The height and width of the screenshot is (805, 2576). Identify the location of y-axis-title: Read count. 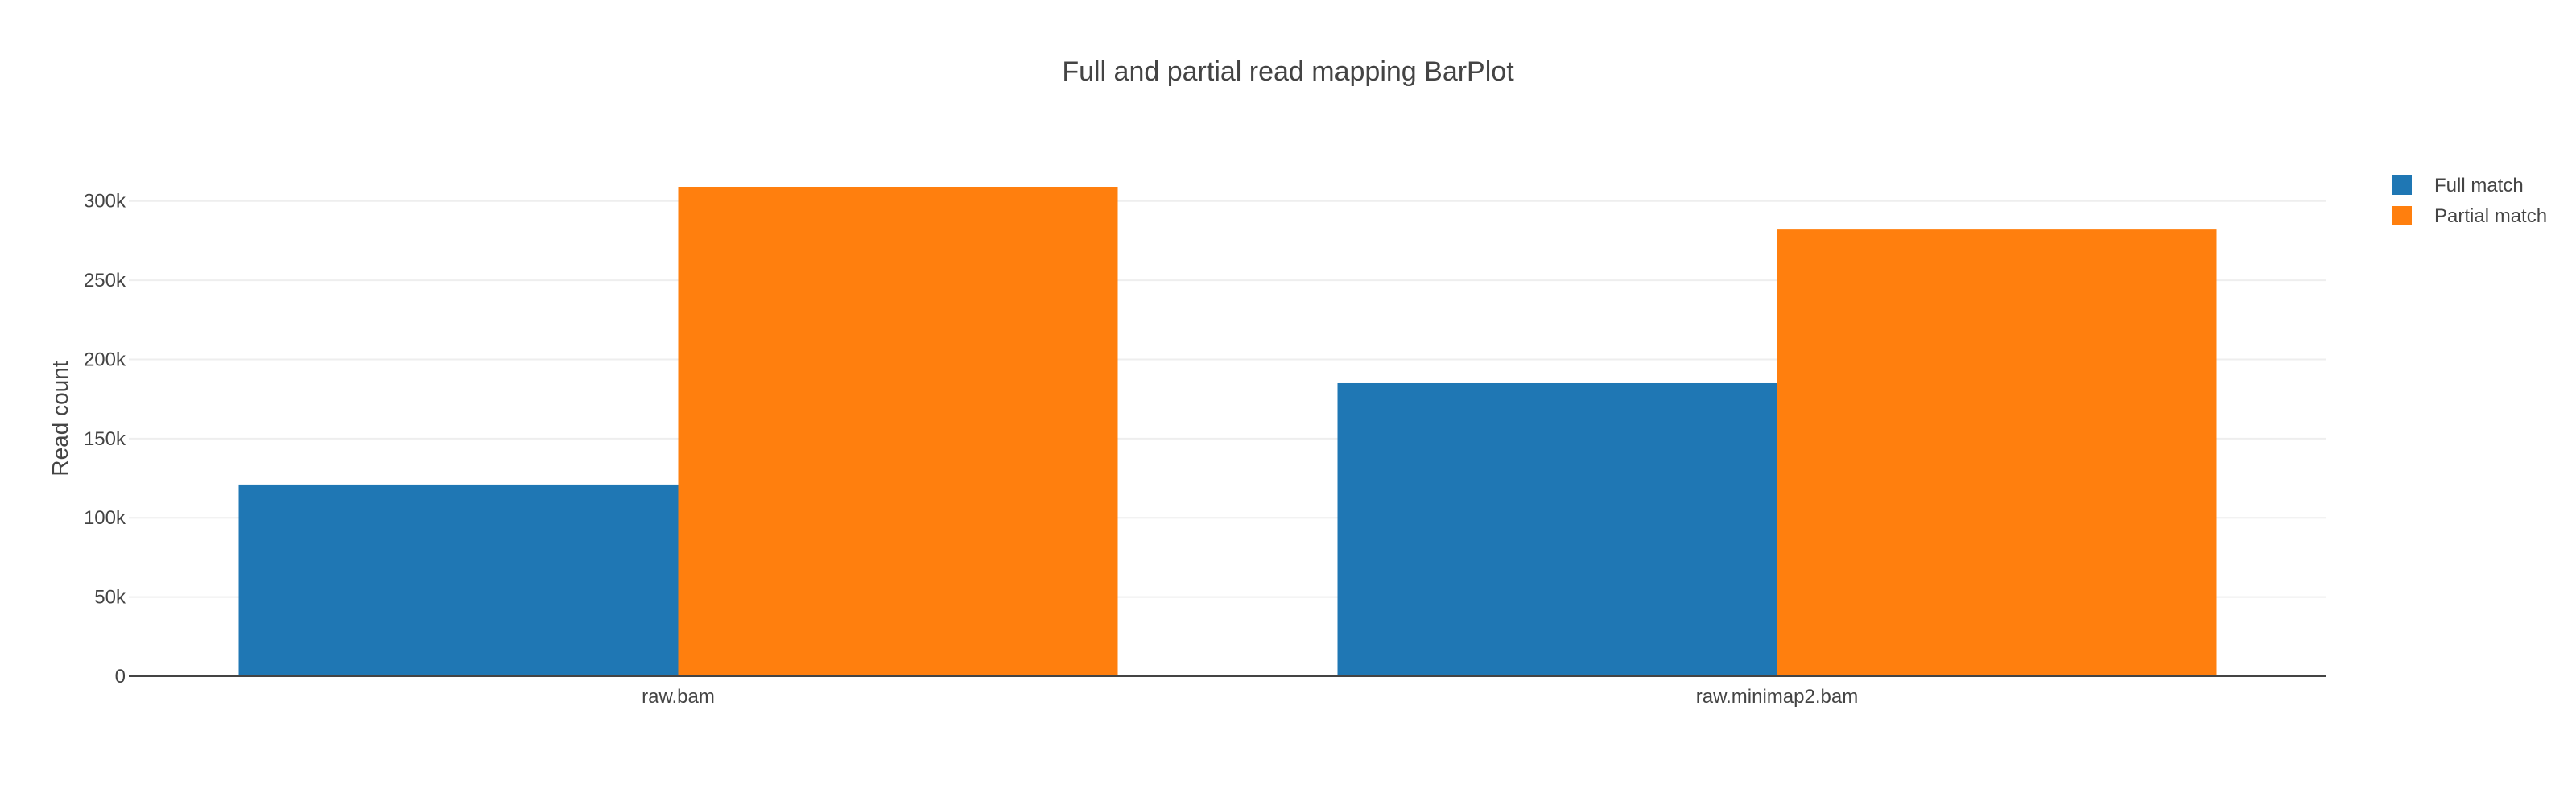
(59, 418).